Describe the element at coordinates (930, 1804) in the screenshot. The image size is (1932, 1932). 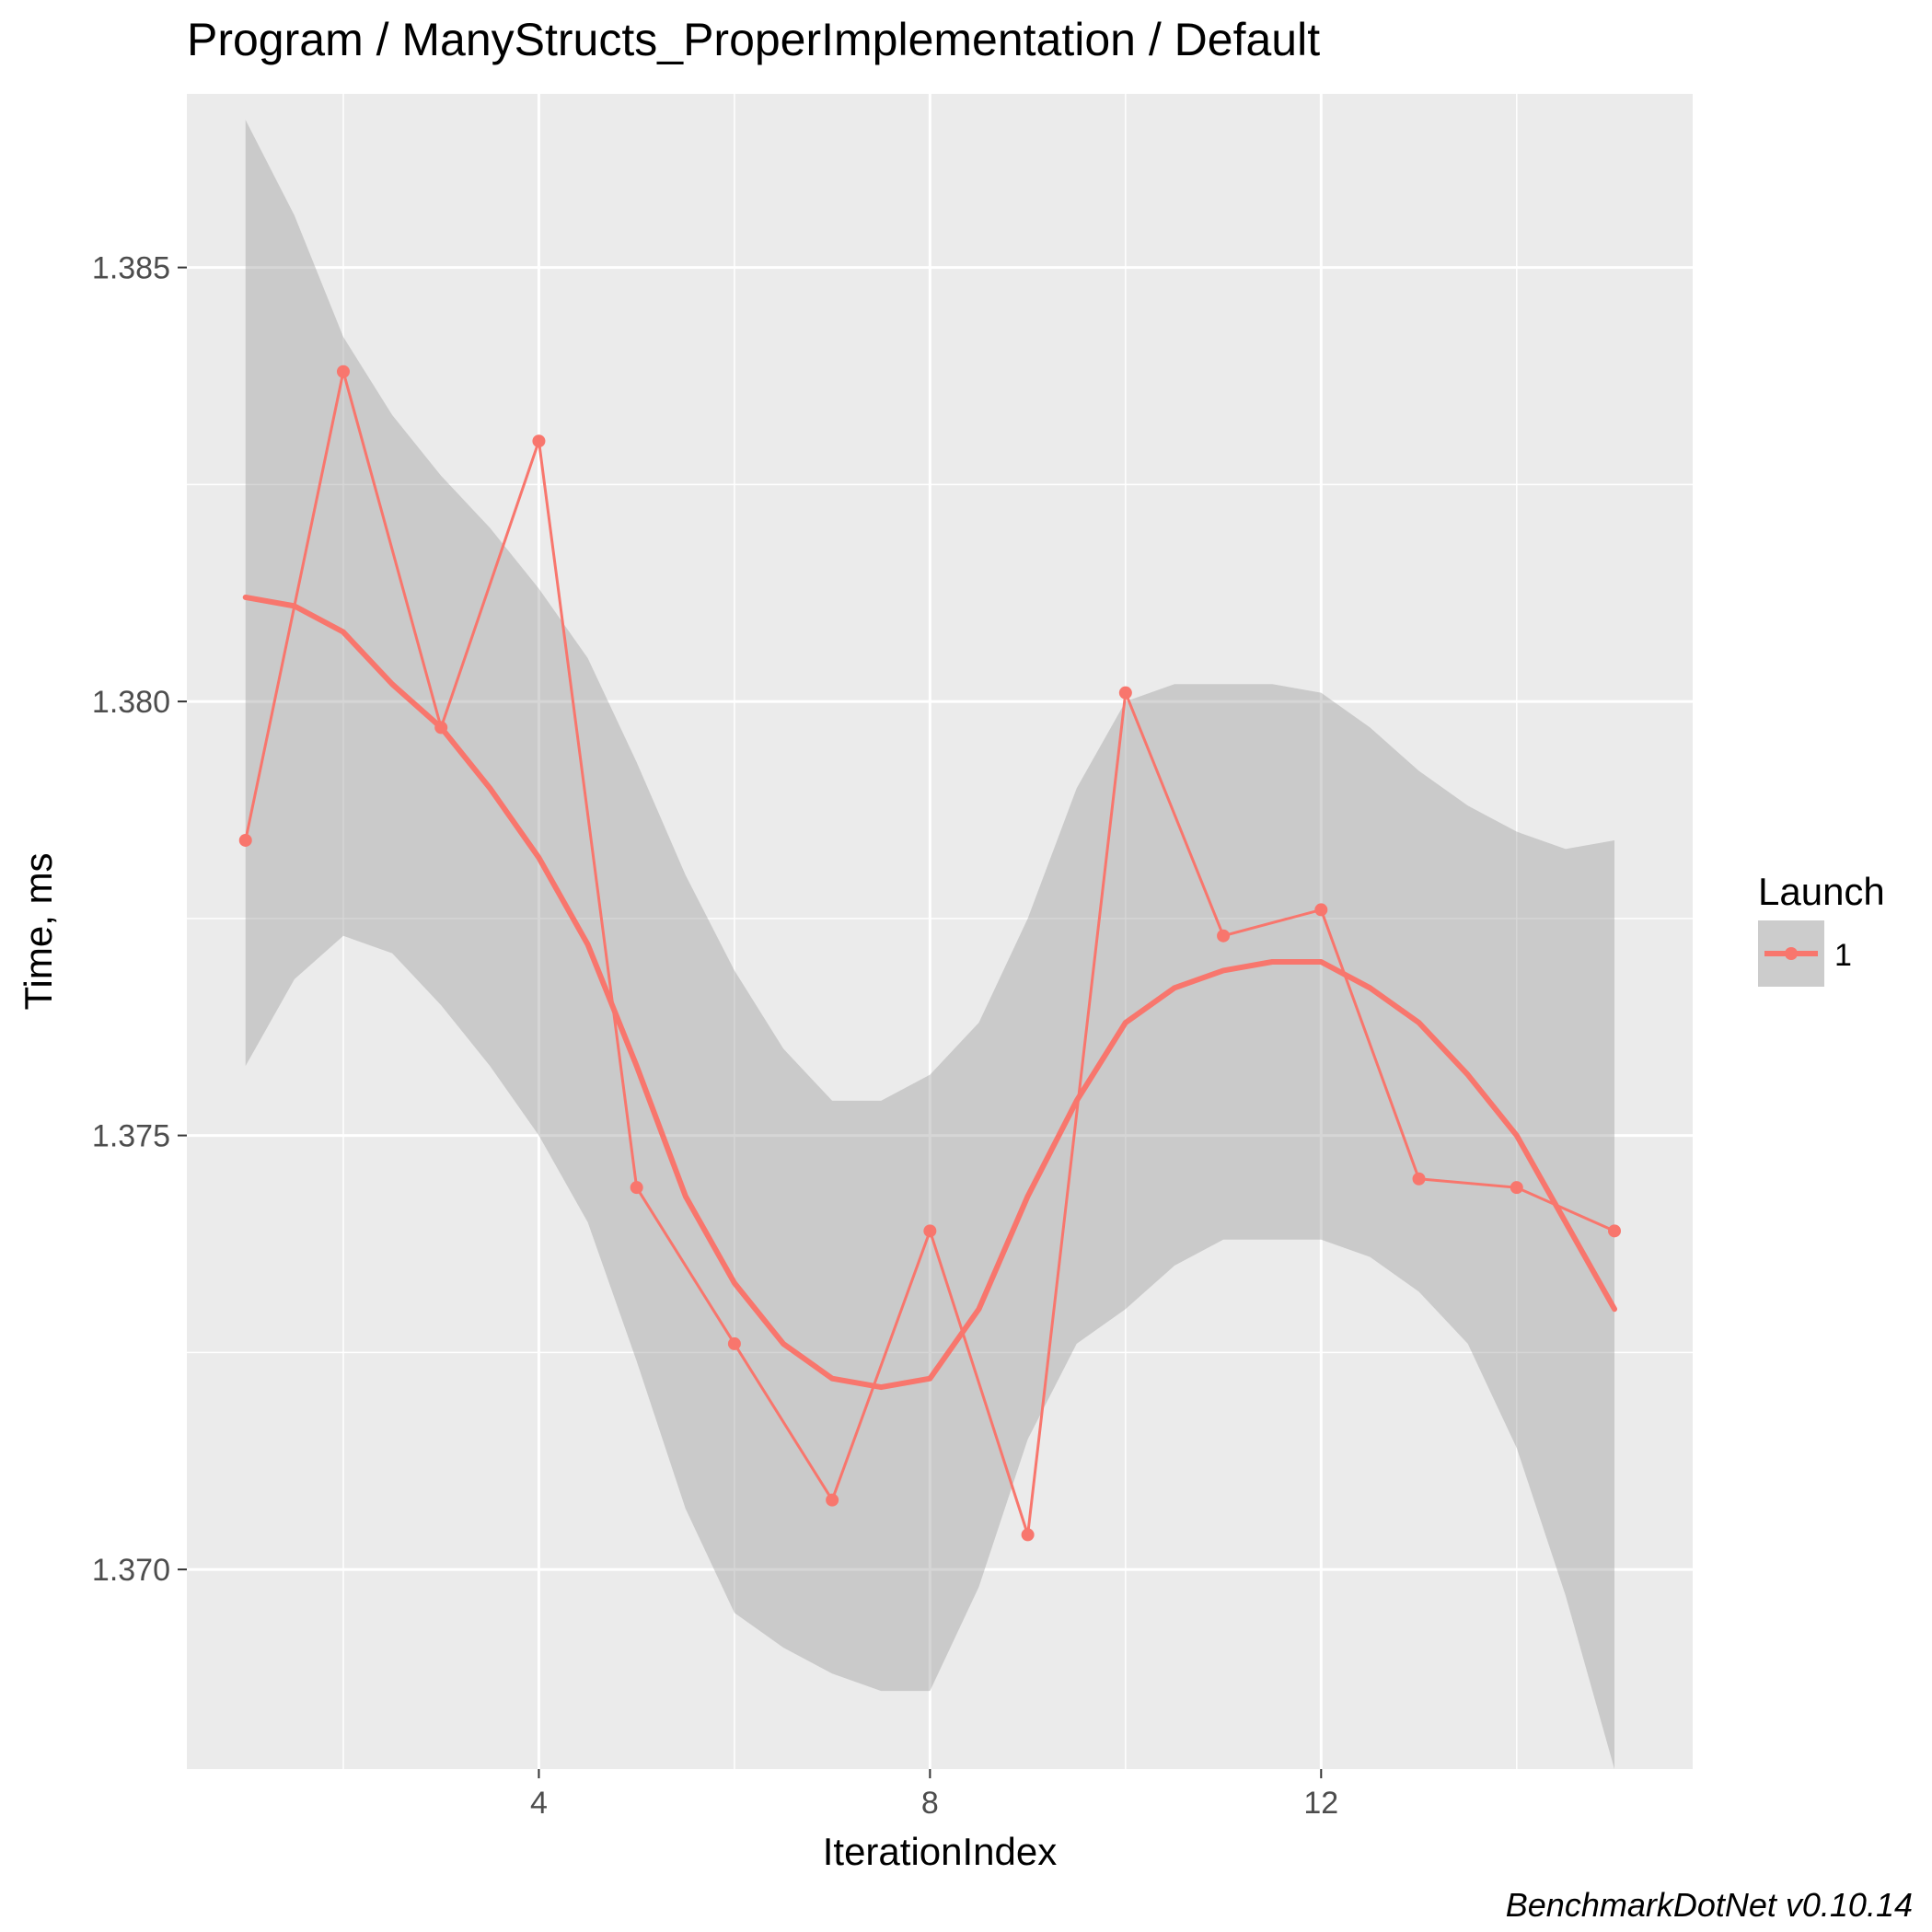
I see `x-tick-label: 8` at that location.